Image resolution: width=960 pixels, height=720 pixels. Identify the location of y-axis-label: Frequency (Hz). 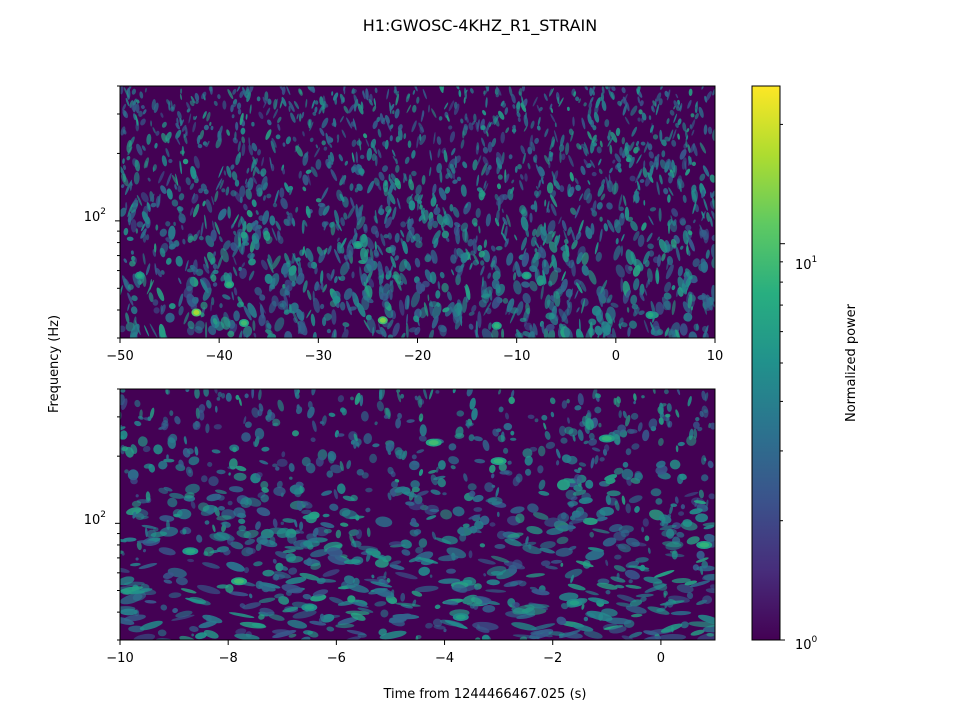
(54, 364).